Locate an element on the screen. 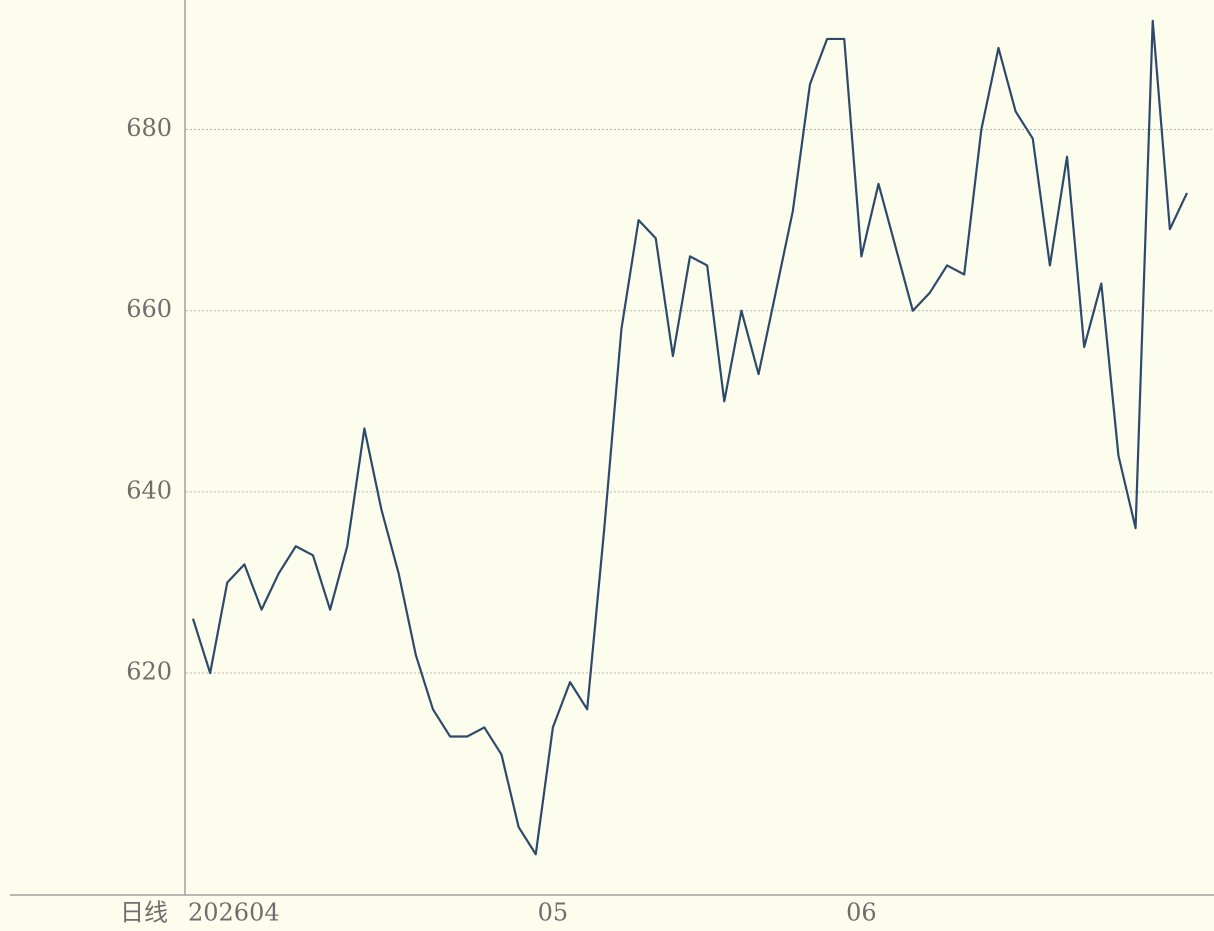 The image size is (1214, 931). x-tick-label: 202604 is located at coordinates (234, 913).